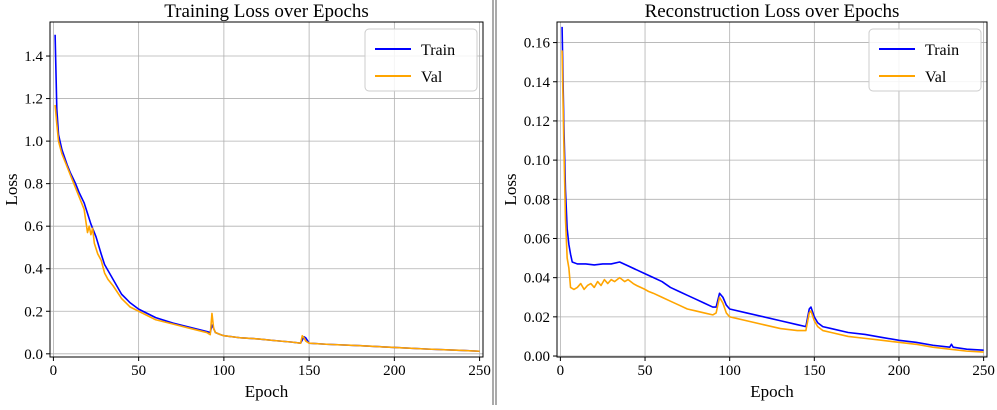  Describe the element at coordinates (33, 57) in the screenshot. I see `y-tick-label: 1.4` at that location.